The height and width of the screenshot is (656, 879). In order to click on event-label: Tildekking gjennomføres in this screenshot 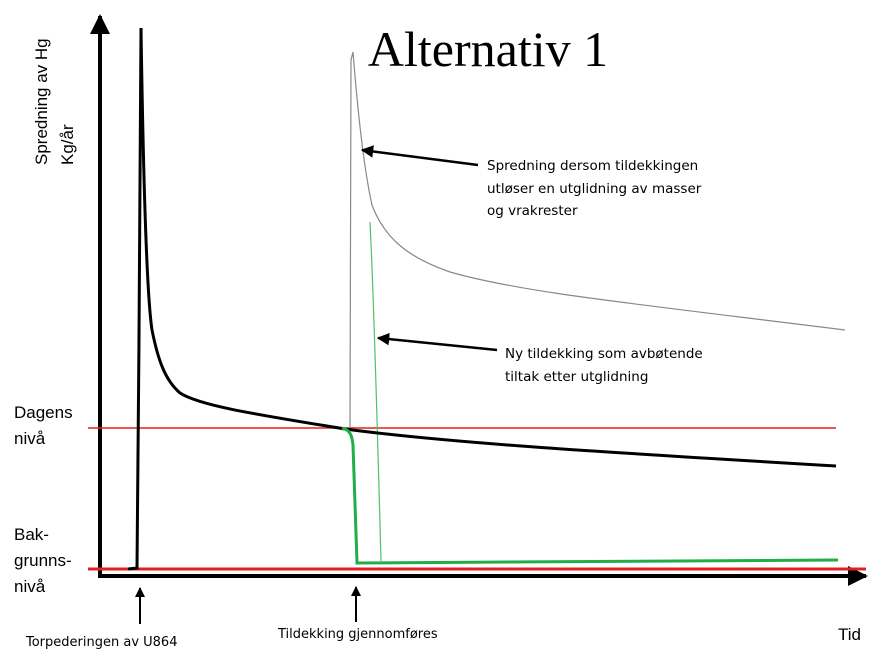, I will do `click(357, 634)`.